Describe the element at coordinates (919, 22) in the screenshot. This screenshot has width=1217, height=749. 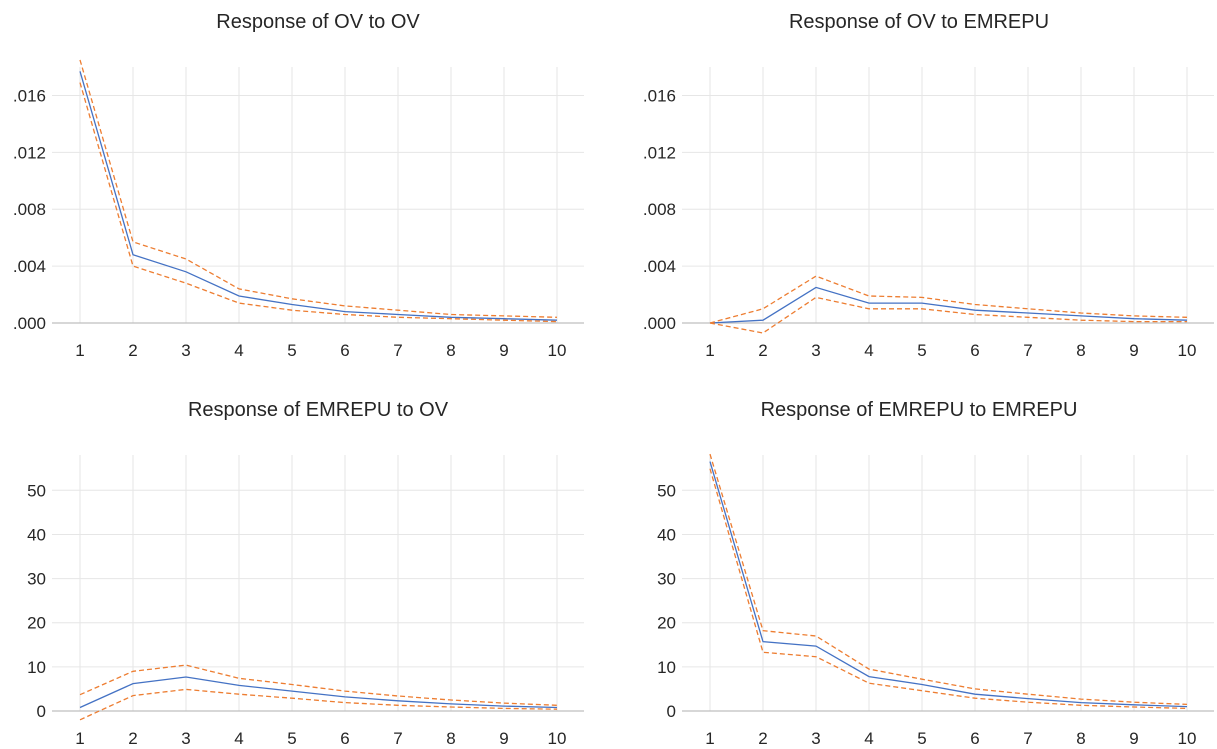
I see `chart-title: Response of OV to EMREPU` at that location.